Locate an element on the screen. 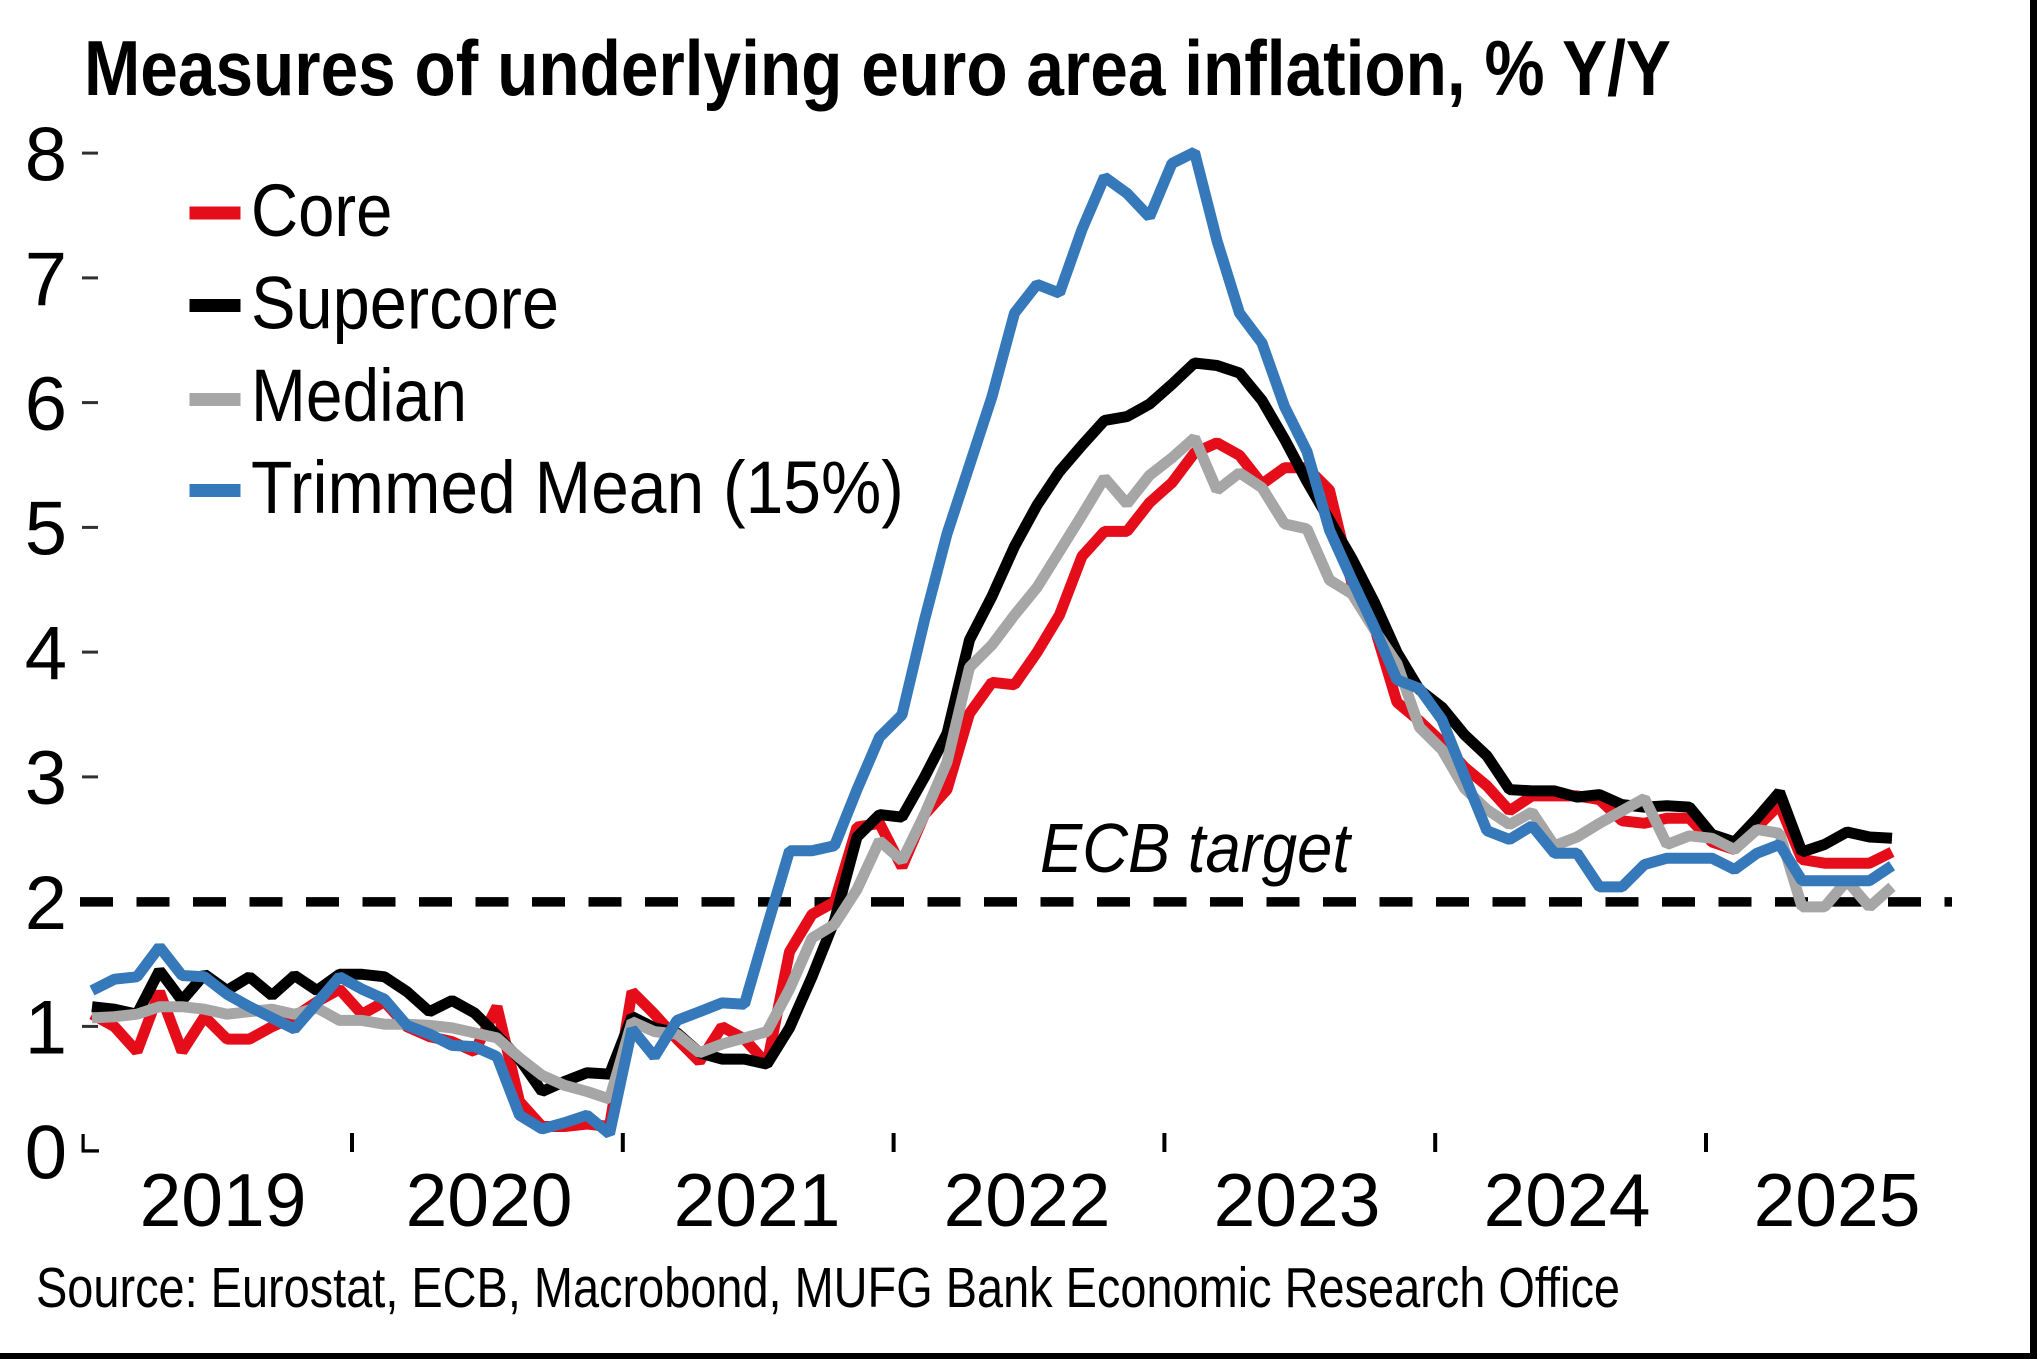 Image resolution: width=2037 pixels, height=1359 pixels. svg-text: 2 is located at coordinates (46, 903).